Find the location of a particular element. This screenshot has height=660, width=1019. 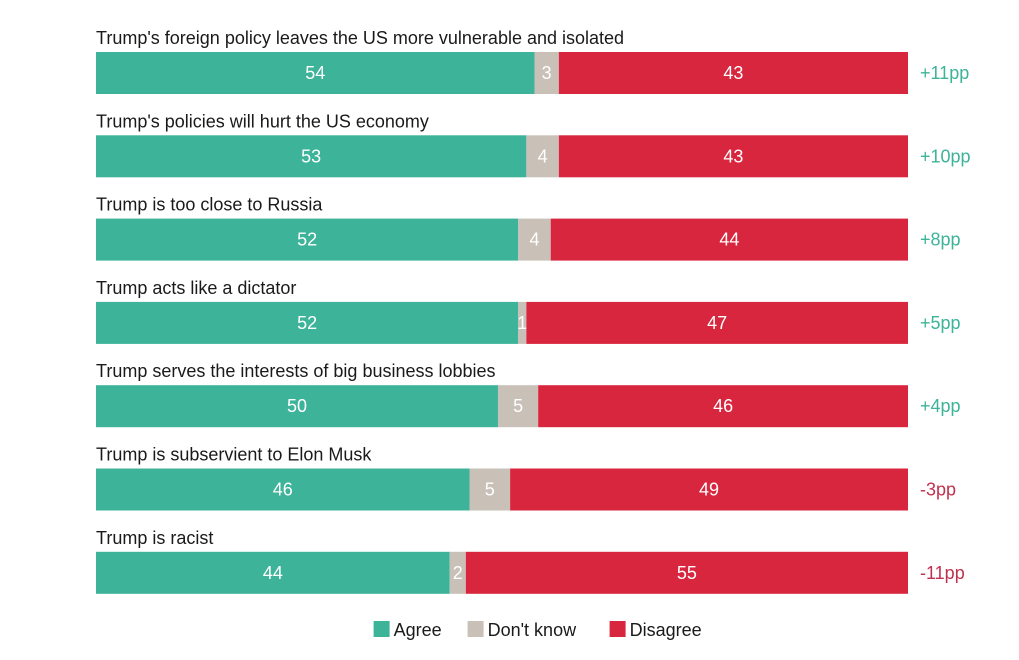

data-label-disagree: 49 is located at coordinates (709, 490).